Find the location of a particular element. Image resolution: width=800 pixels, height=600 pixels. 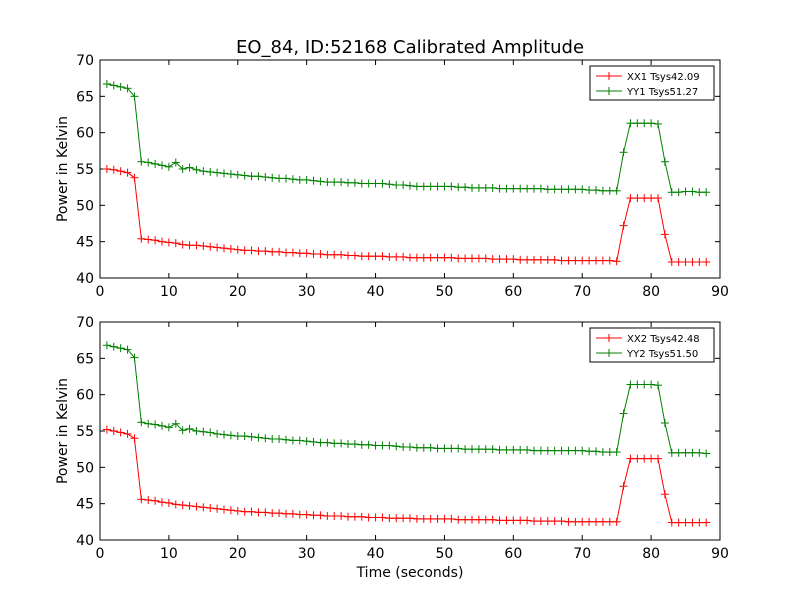

bottom-legend-label-0: XX2 Tsys42.48 is located at coordinates (663, 339).